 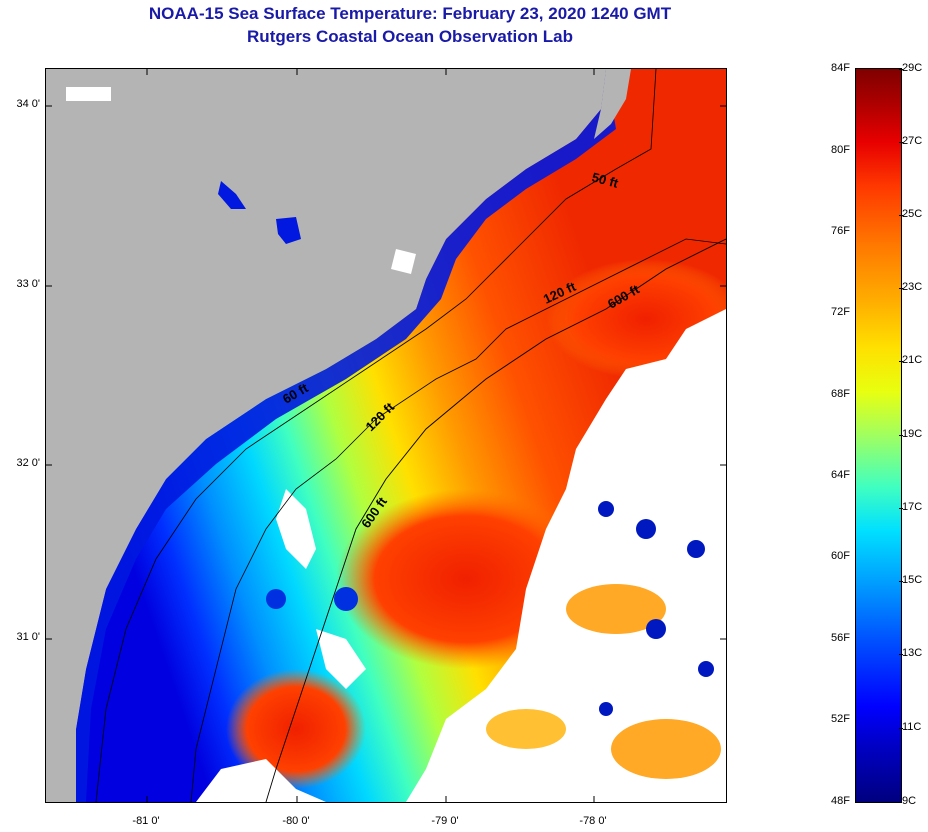 I want to click on cb-c-13: 13C, so click(x=912, y=653).